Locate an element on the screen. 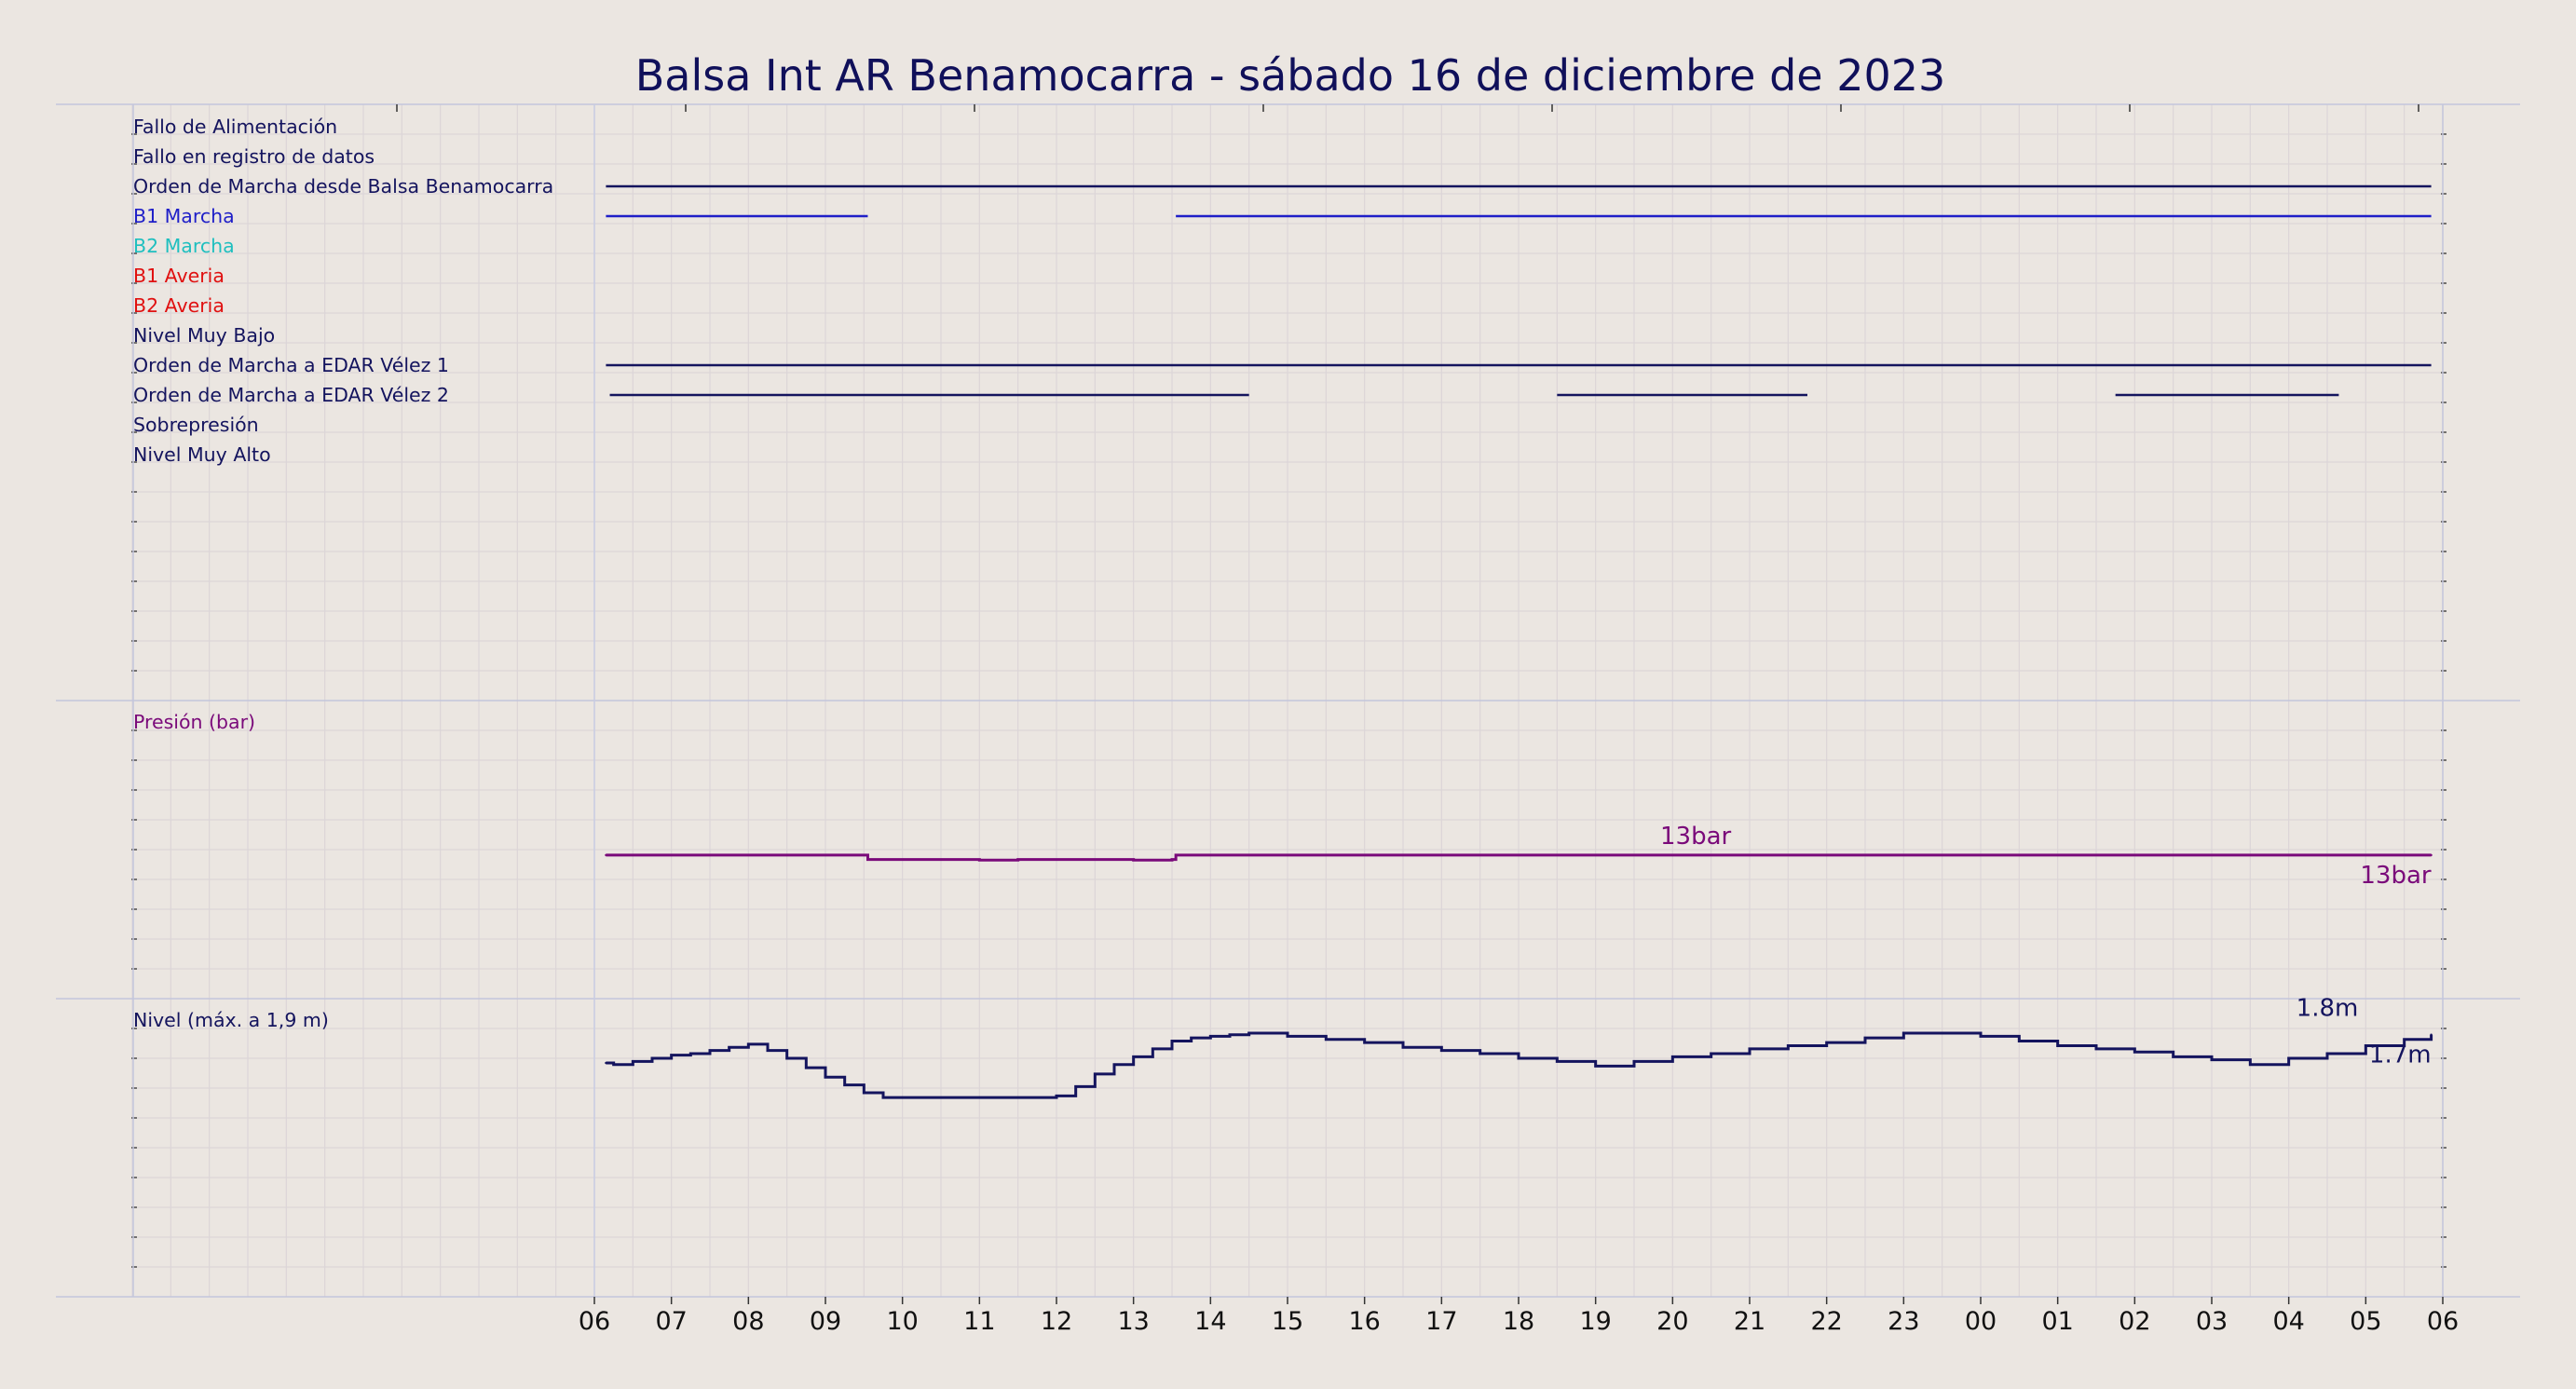 This screenshot has height=1389, width=2576. x-tick-label: 19 is located at coordinates (1595, 1321).